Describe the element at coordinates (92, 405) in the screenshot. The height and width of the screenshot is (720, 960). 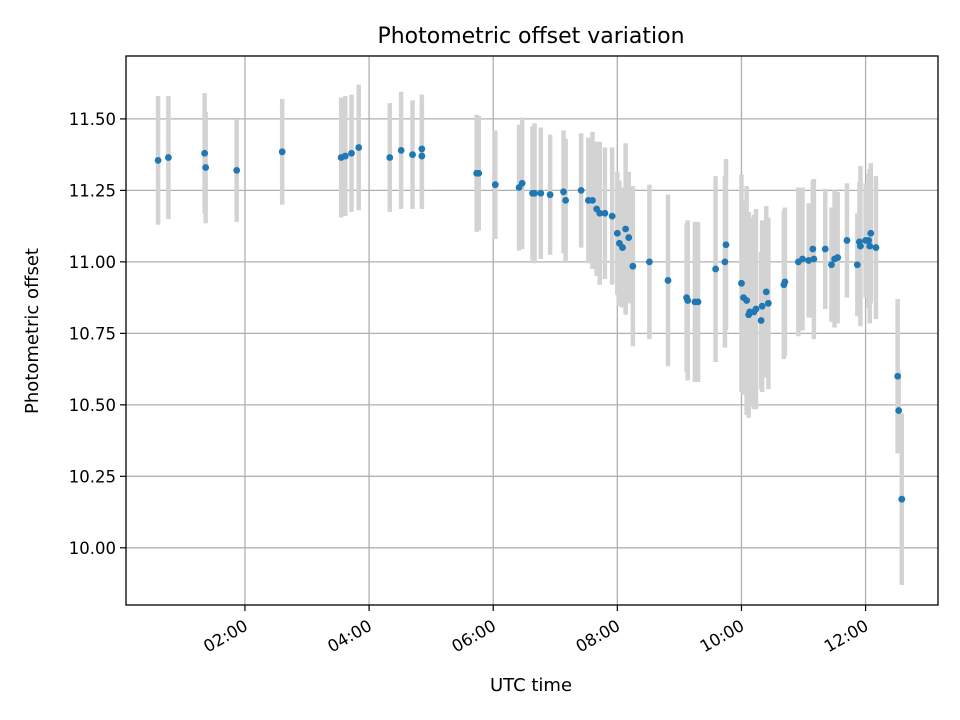
I see `y-tick-label: 10.50` at that location.